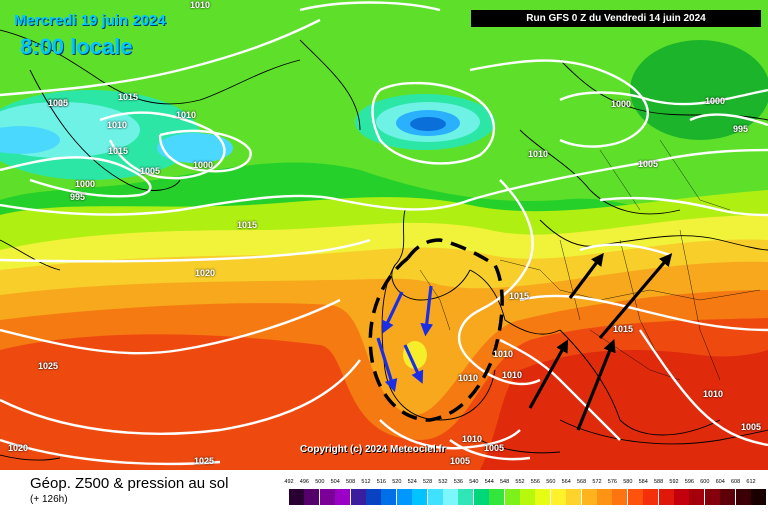  I want to click on scale-label: 548, so click(505, 482).